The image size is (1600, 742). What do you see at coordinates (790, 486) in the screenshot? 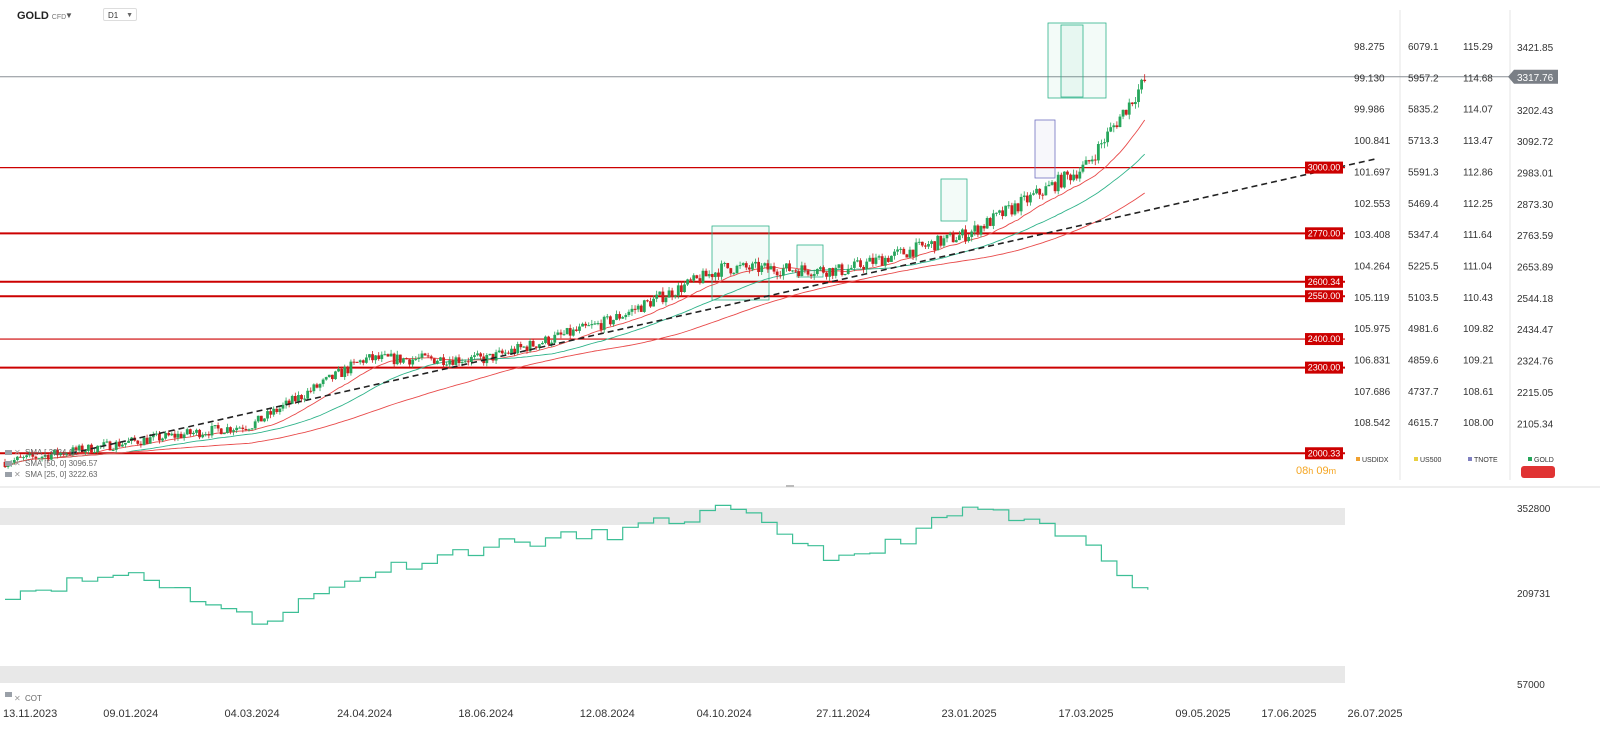
I see `pane-resize-handle` at bounding box center [790, 486].